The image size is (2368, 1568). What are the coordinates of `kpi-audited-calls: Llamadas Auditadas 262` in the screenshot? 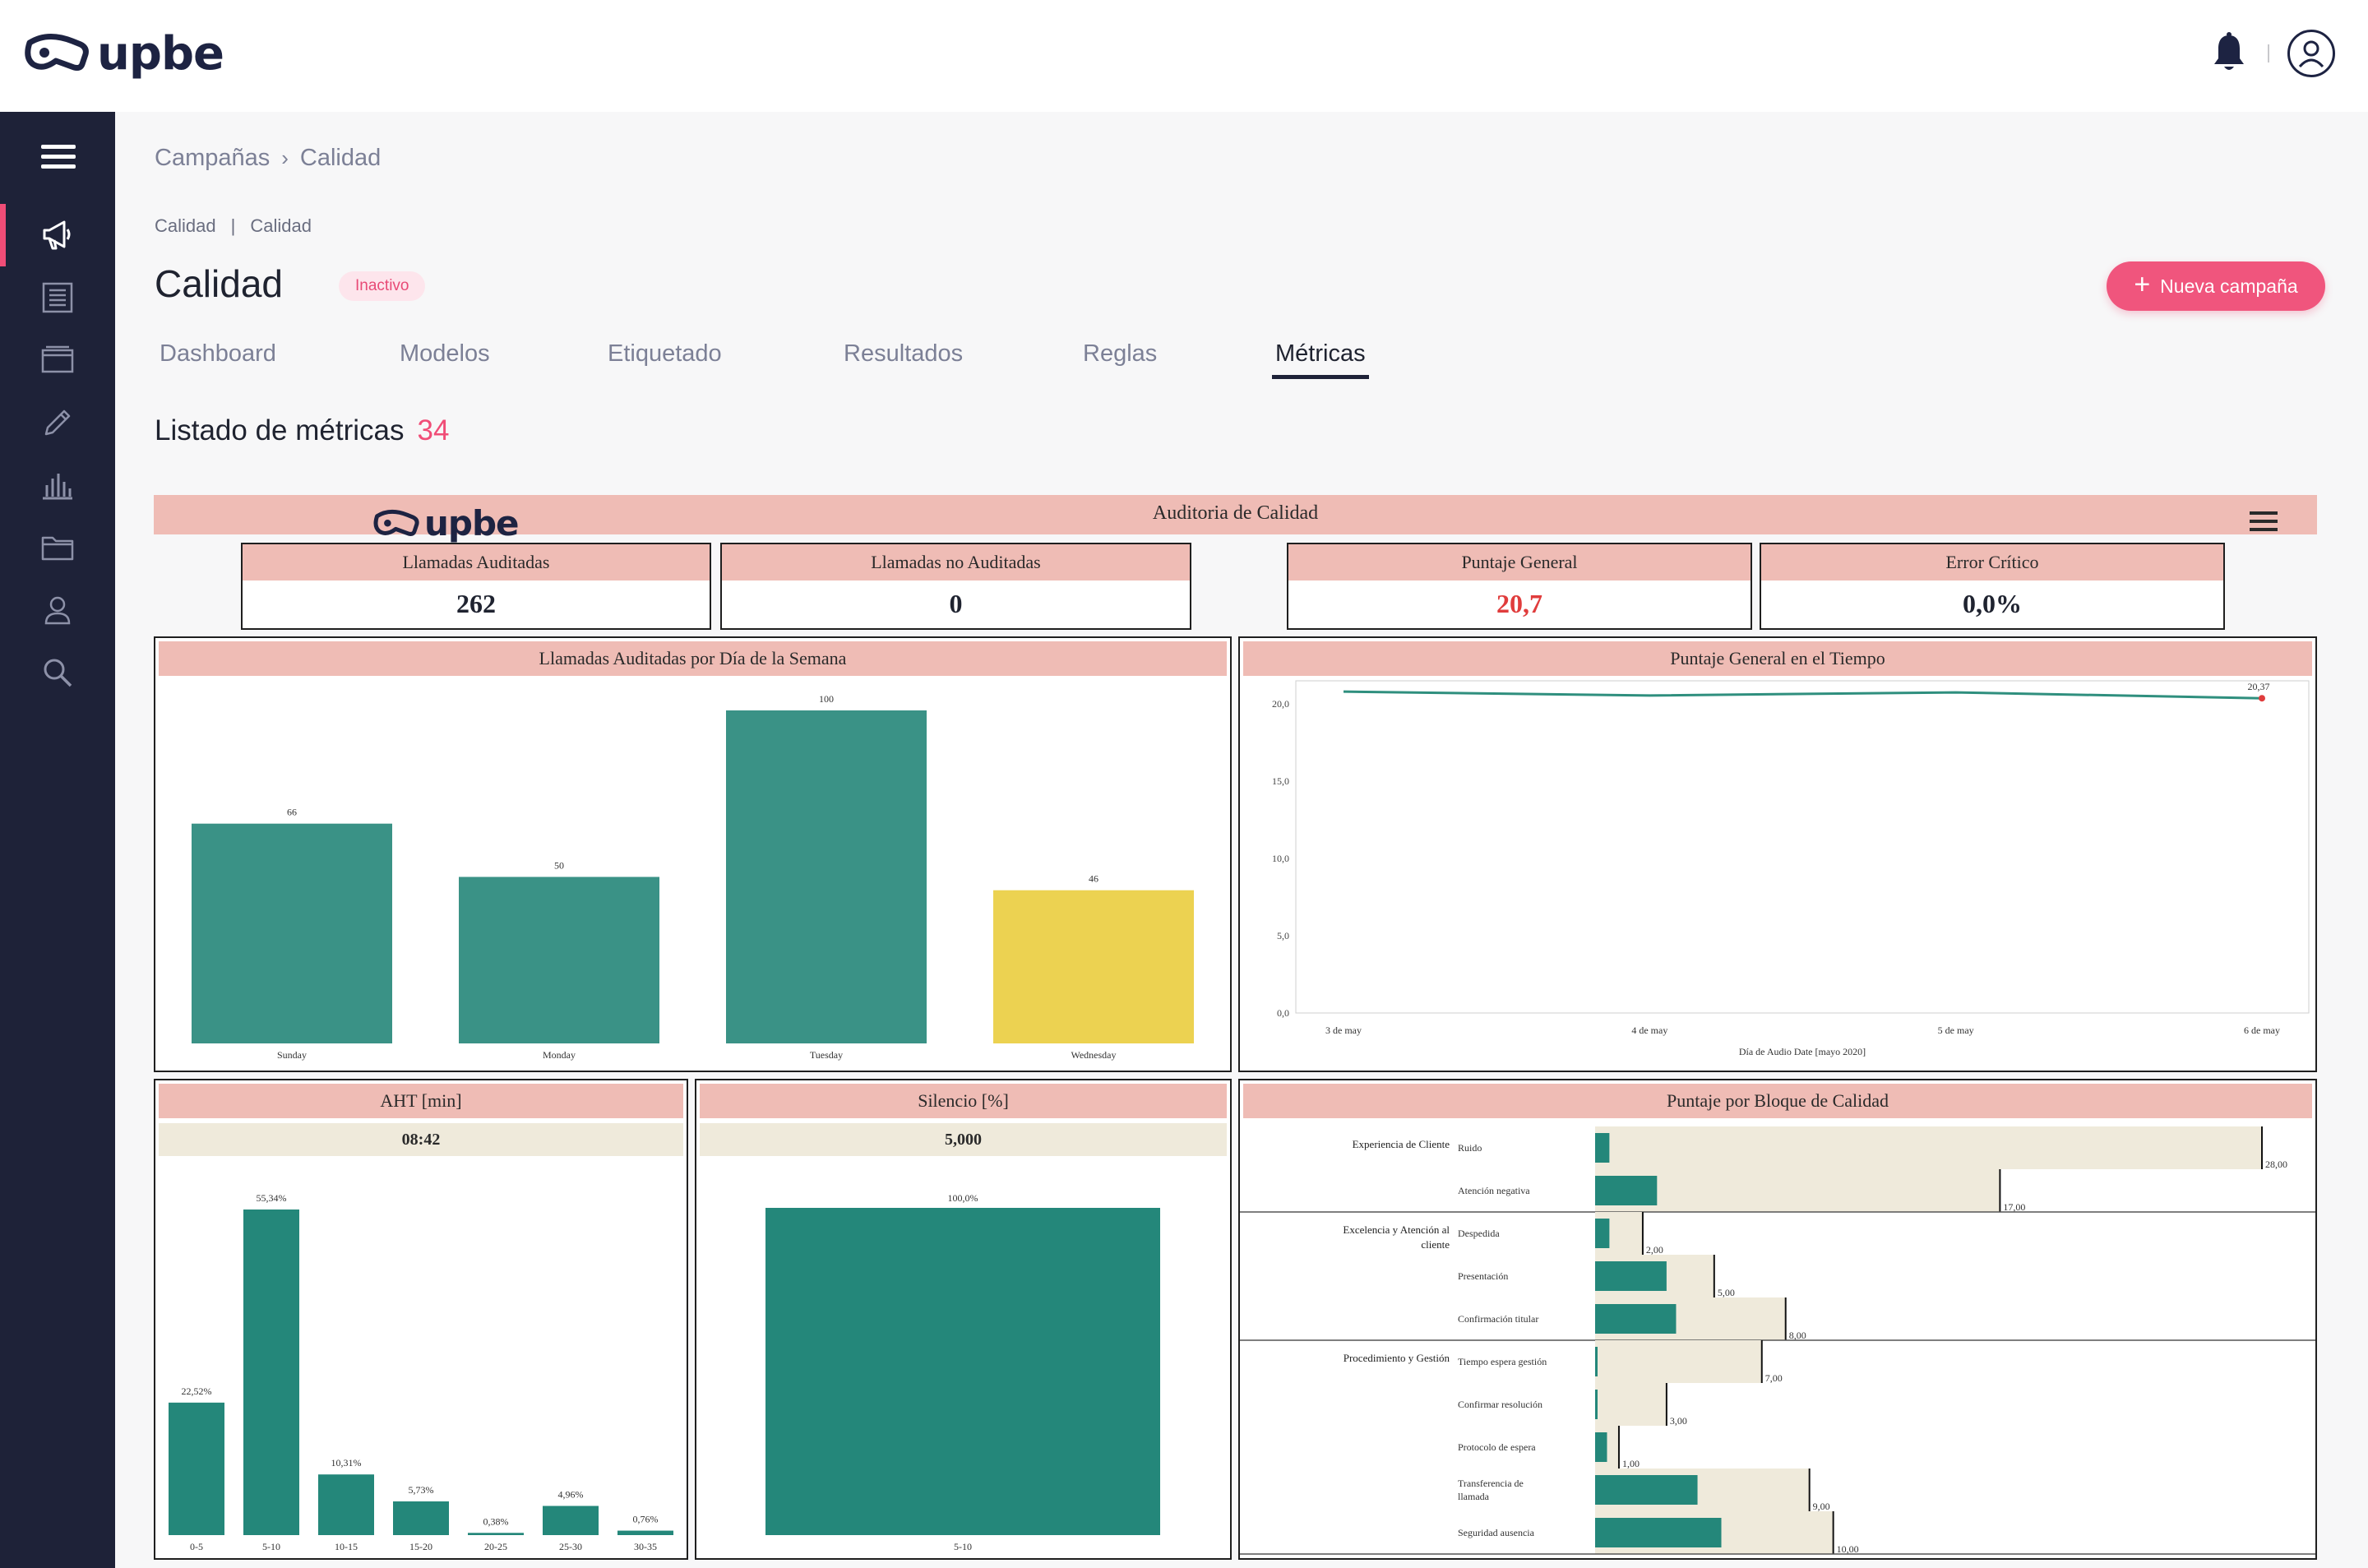 It's located at (476, 586).